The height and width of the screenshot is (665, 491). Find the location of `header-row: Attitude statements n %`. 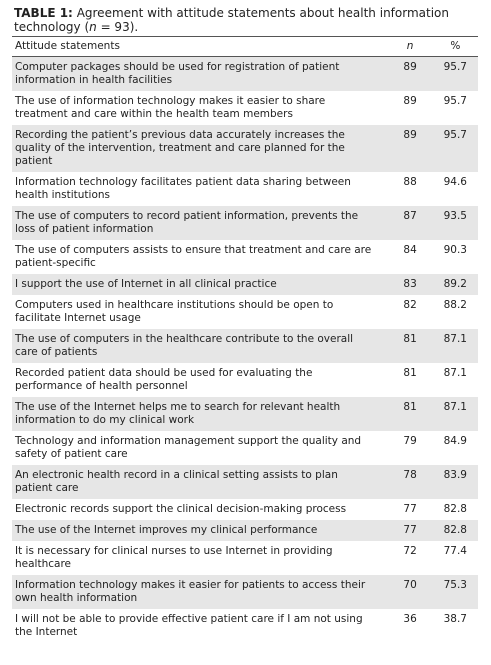

header-row: Attitude statements n % is located at coordinates (245, 47).